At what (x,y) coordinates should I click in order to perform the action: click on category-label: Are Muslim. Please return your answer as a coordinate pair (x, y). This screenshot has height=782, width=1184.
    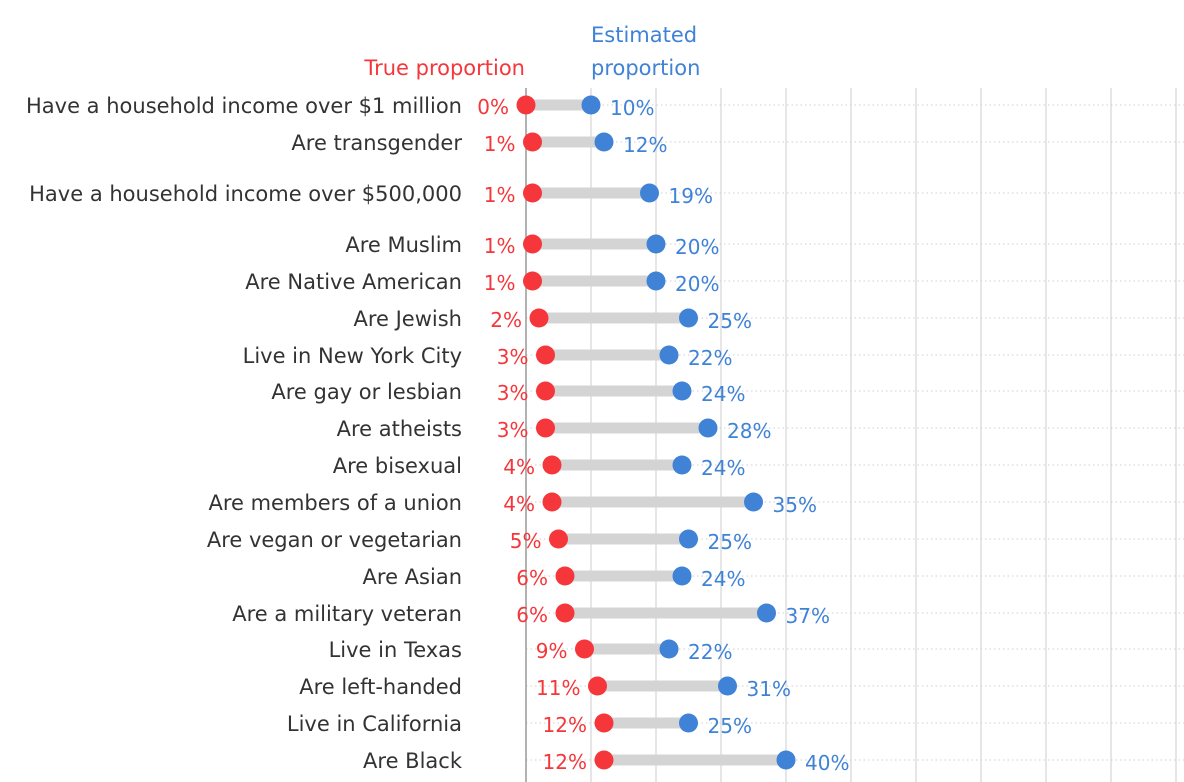
    Looking at the image, I should click on (403, 245).